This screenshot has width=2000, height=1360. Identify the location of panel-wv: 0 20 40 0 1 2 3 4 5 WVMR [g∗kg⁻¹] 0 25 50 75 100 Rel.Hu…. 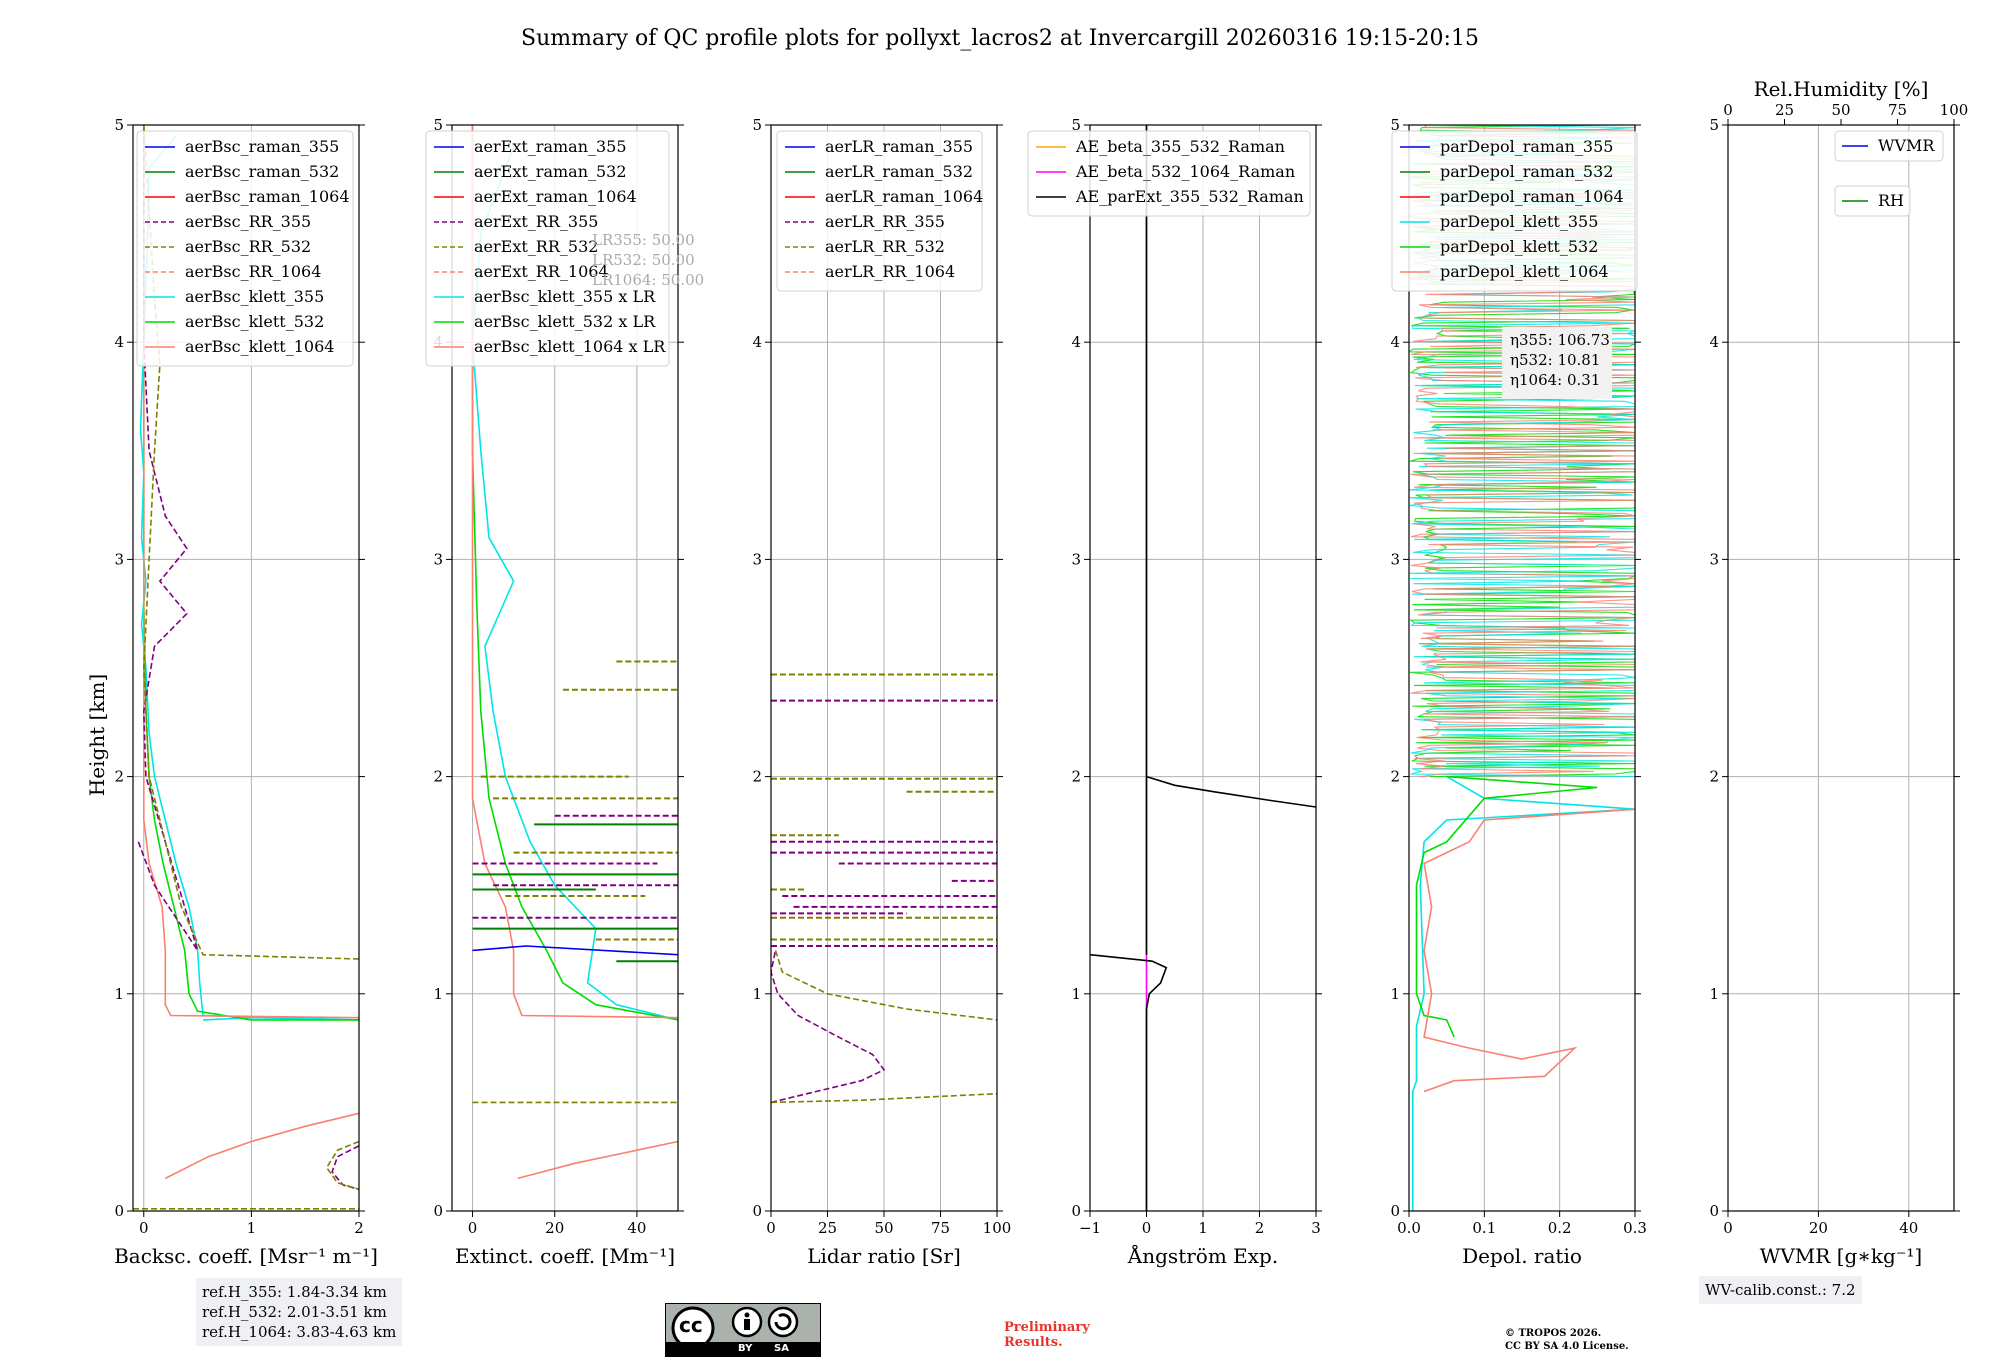
(1838, 672).